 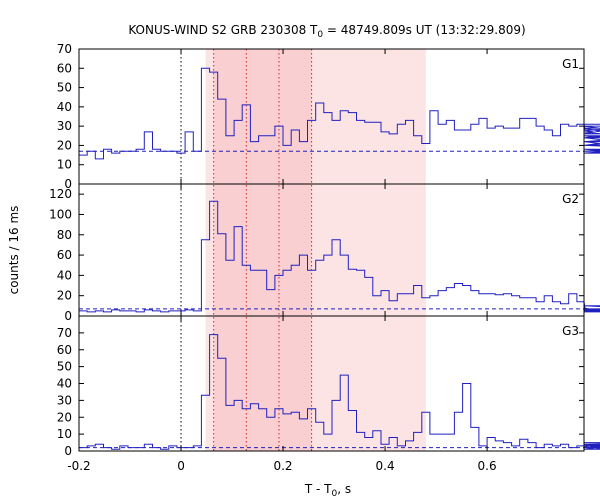 I want to click on g2-y-tick-label: 20, so click(x=64, y=296).